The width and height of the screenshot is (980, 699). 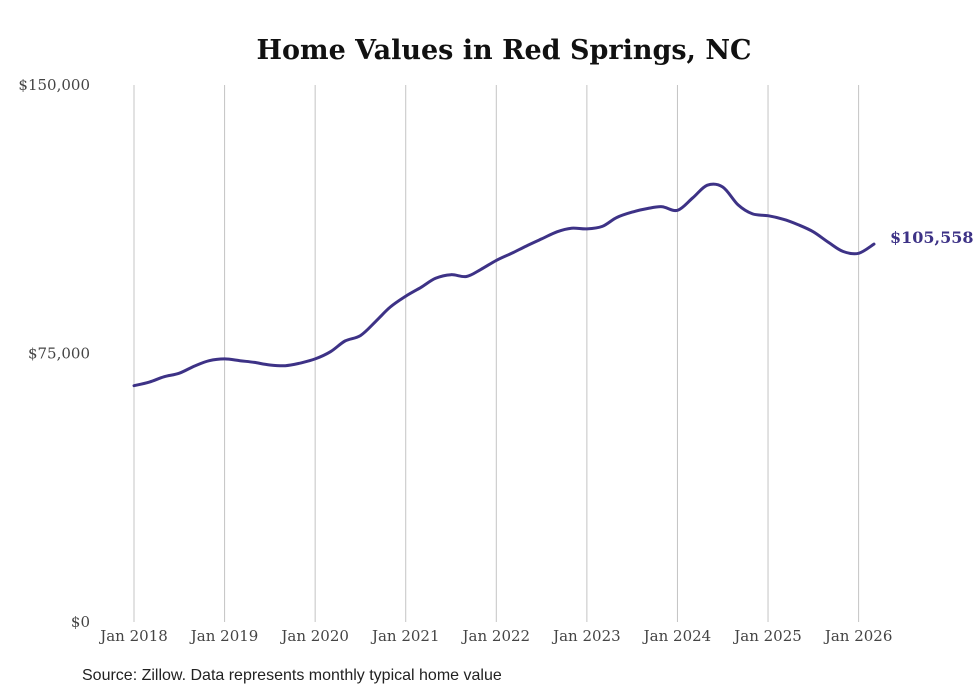 I want to click on end-value-label: $105,558, so click(x=932, y=237).